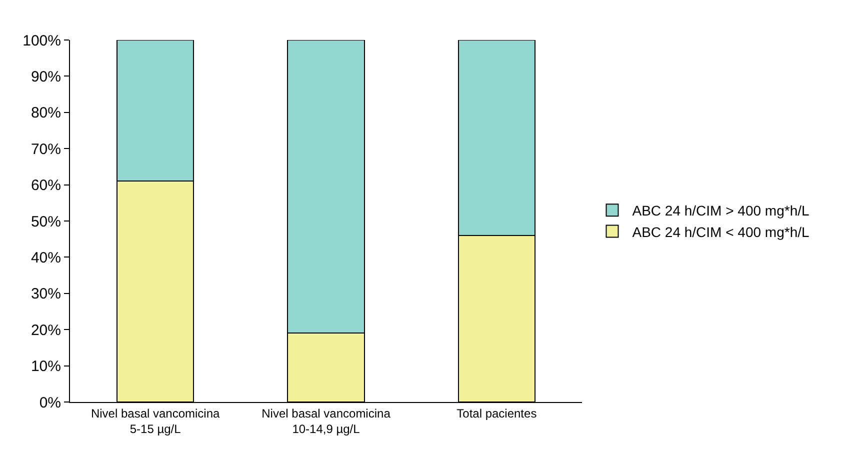 The image size is (842, 467). Describe the element at coordinates (721, 210) in the screenshot. I see `legend-label: ABC 24 h/CIM > 400 mg*h/L` at that location.